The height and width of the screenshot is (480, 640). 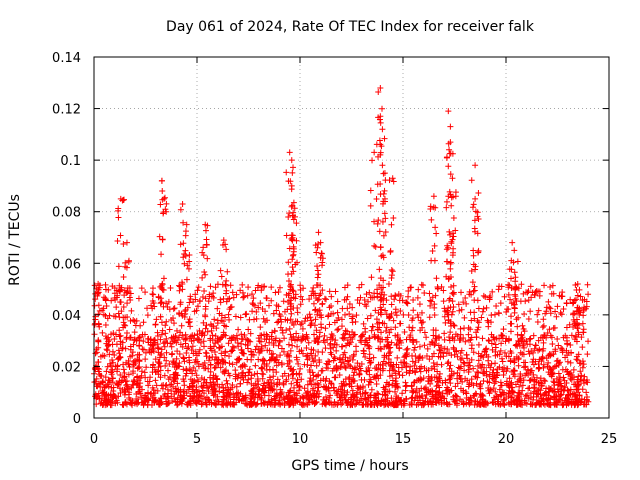 What do you see at coordinates (66, 367) in the screenshot?
I see `y-tick-label: 0.02` at bounding box center [66, 367].